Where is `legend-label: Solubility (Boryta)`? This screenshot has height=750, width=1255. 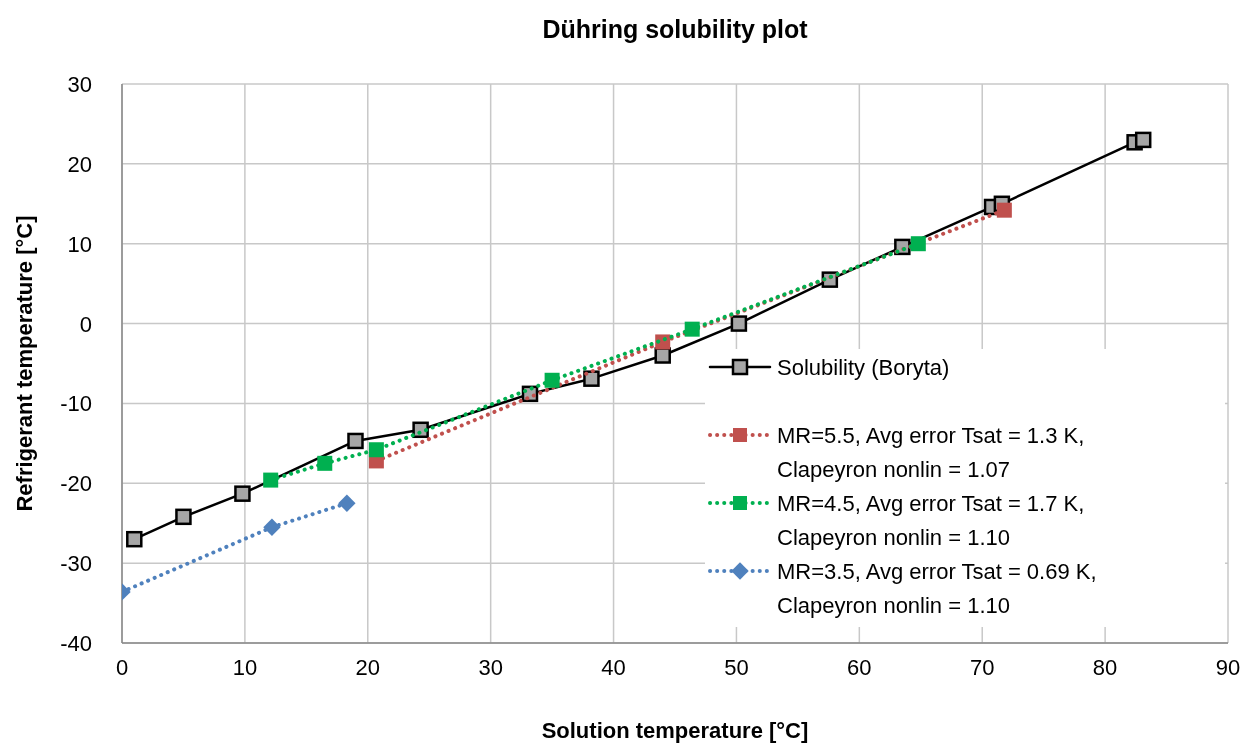
legend-label: Solubility (Boryta) is located at coordinates (863, 367).